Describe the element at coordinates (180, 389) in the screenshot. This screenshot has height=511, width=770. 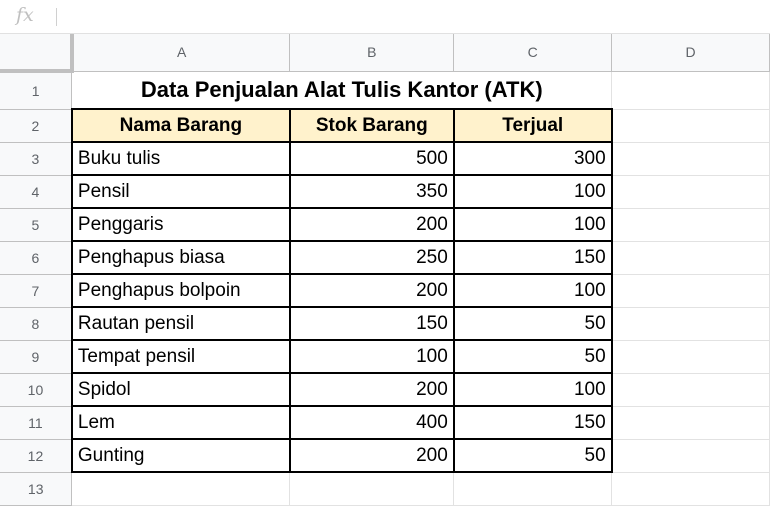
I see `item-name-cell: Spidol` at that location.